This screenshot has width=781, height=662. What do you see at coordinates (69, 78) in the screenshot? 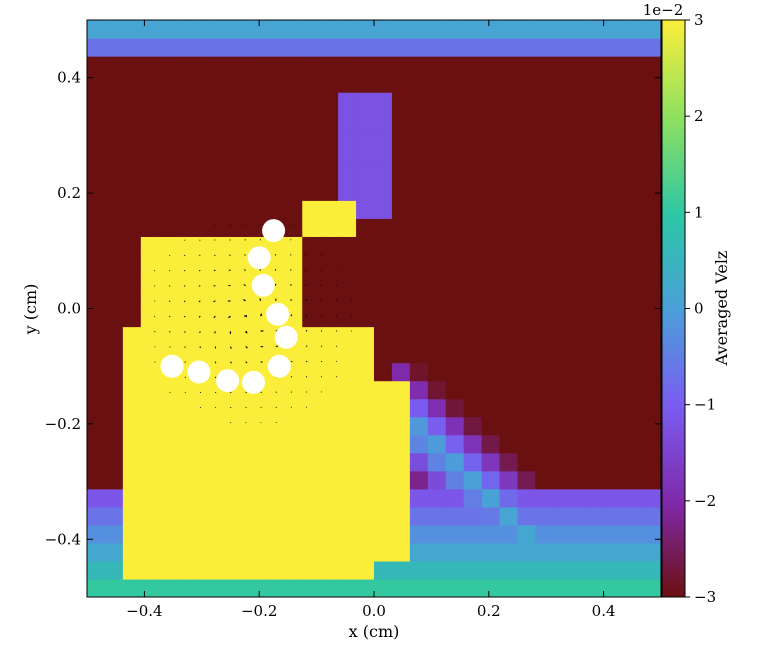
I see `y-tick-label: 0.4` at bounding box center [69, 78].